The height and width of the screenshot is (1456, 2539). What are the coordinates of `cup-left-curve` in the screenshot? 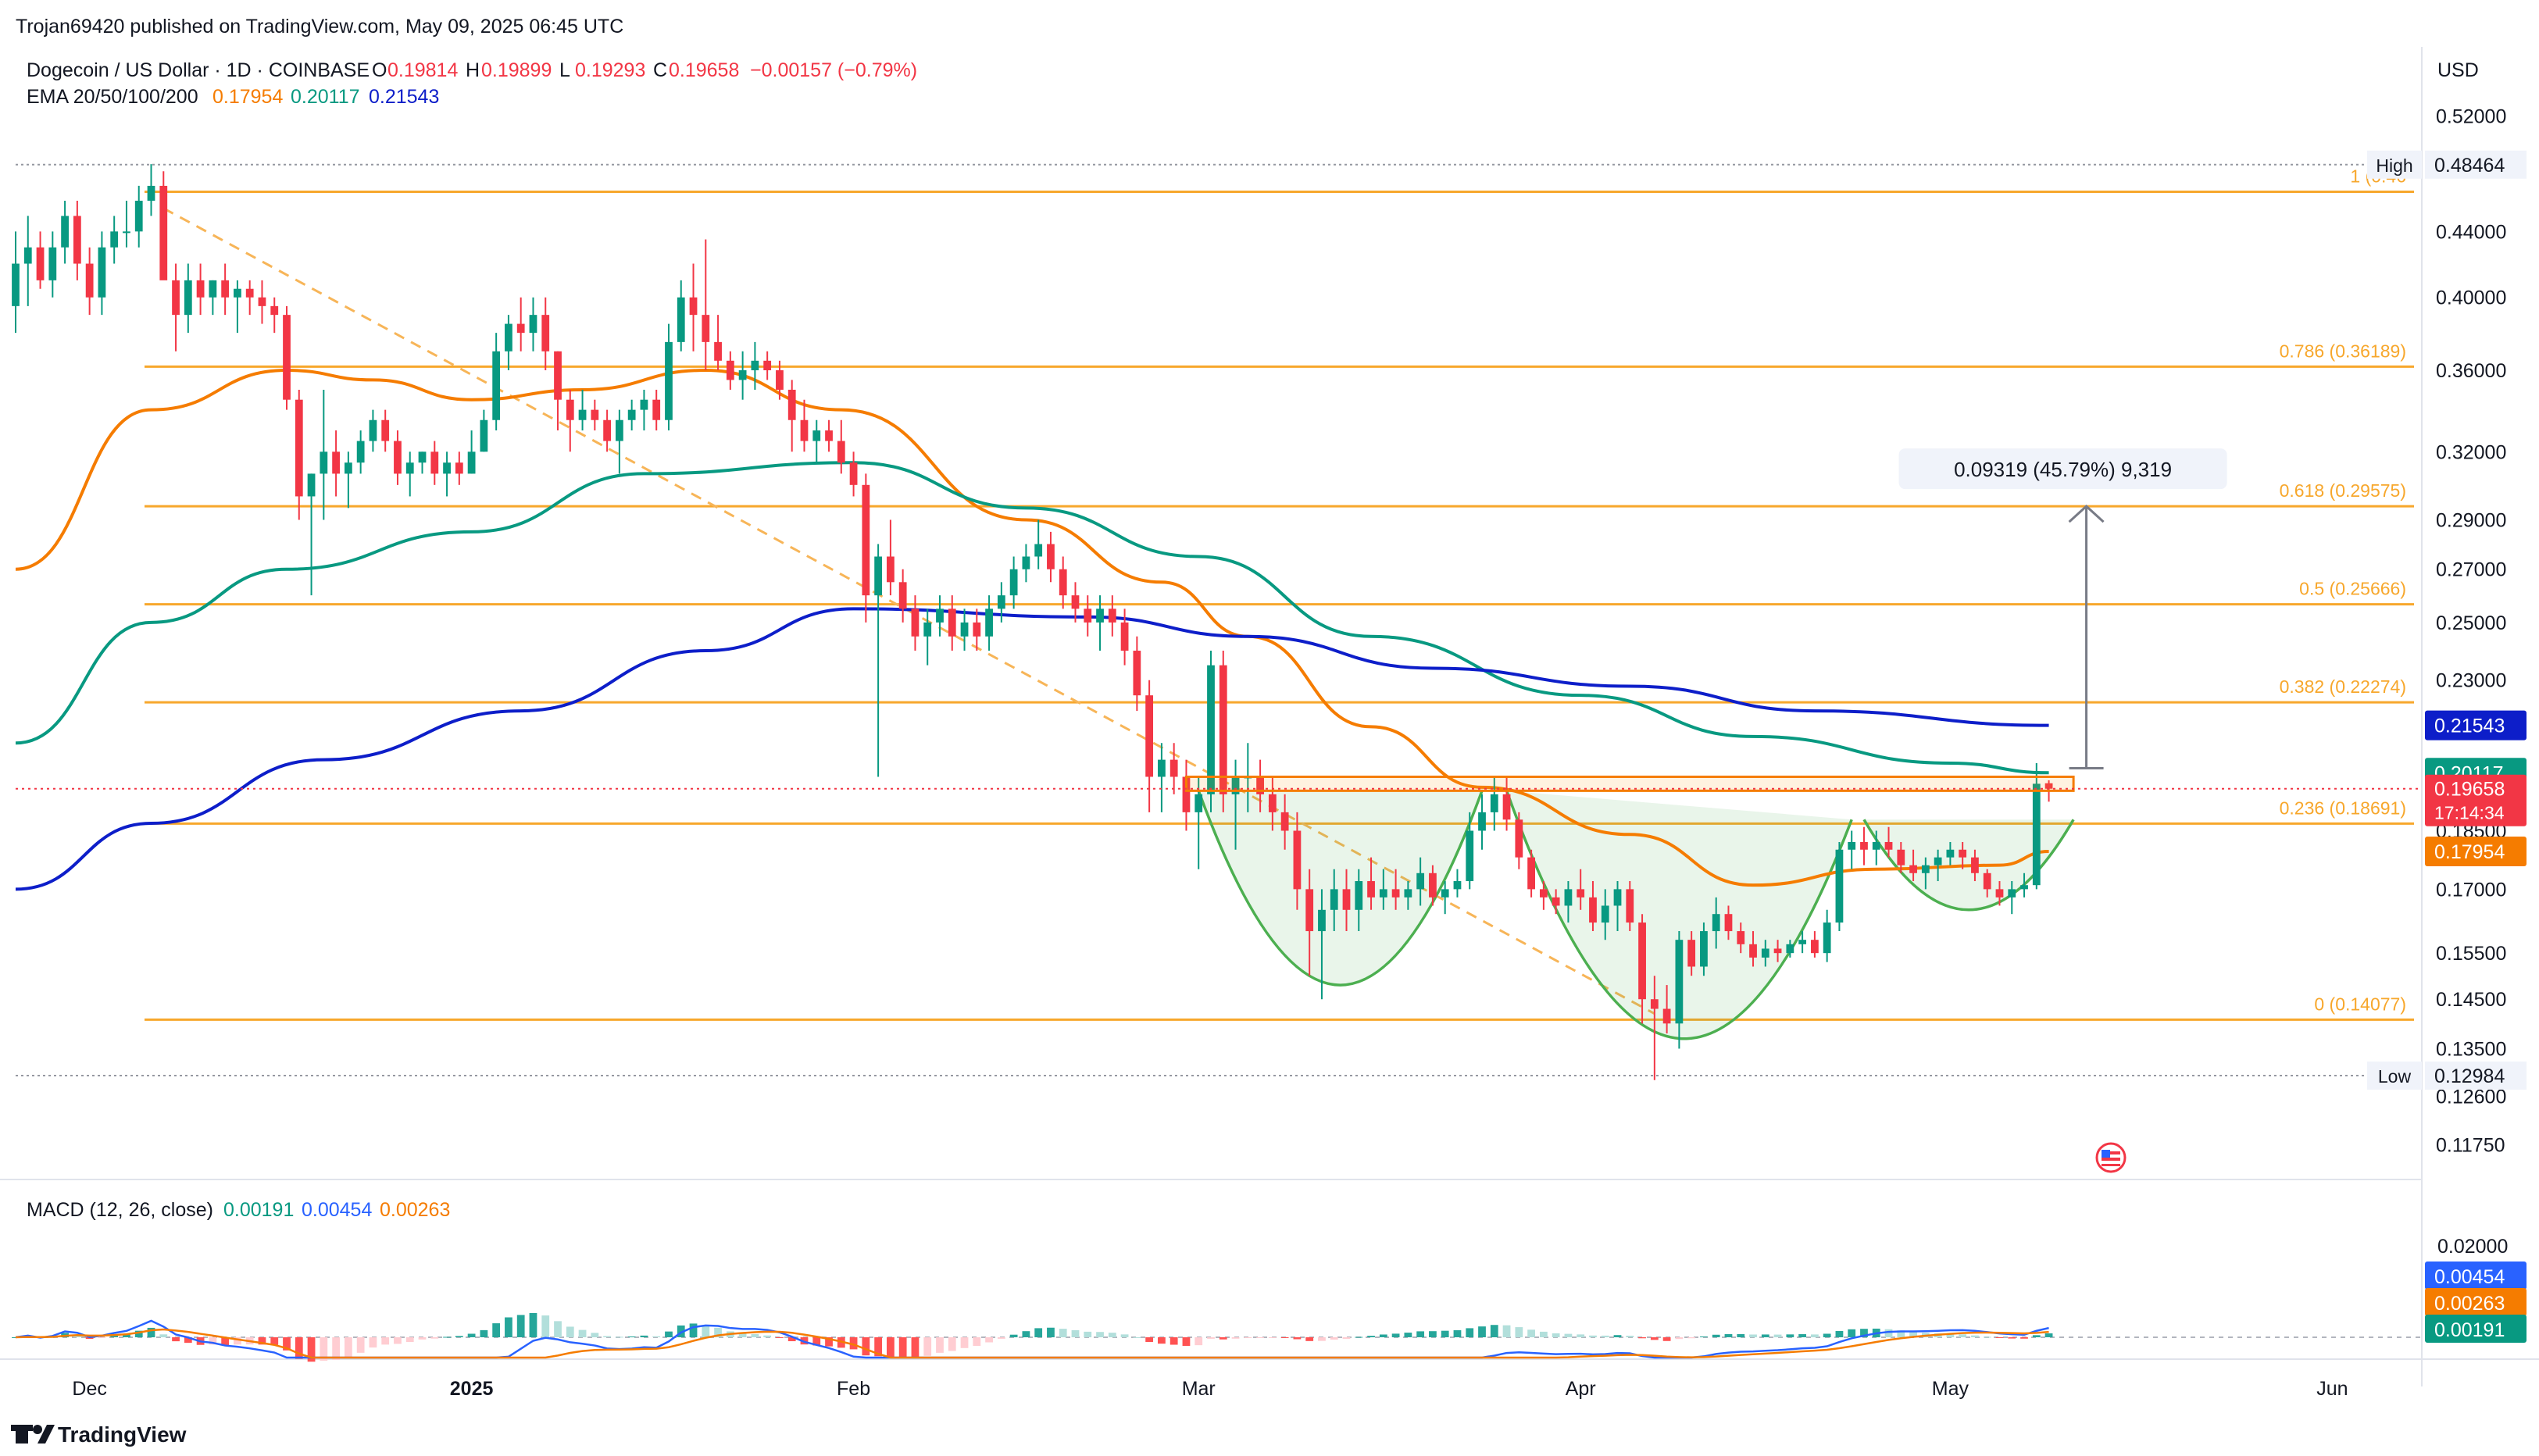 It's located at (1341, 888).